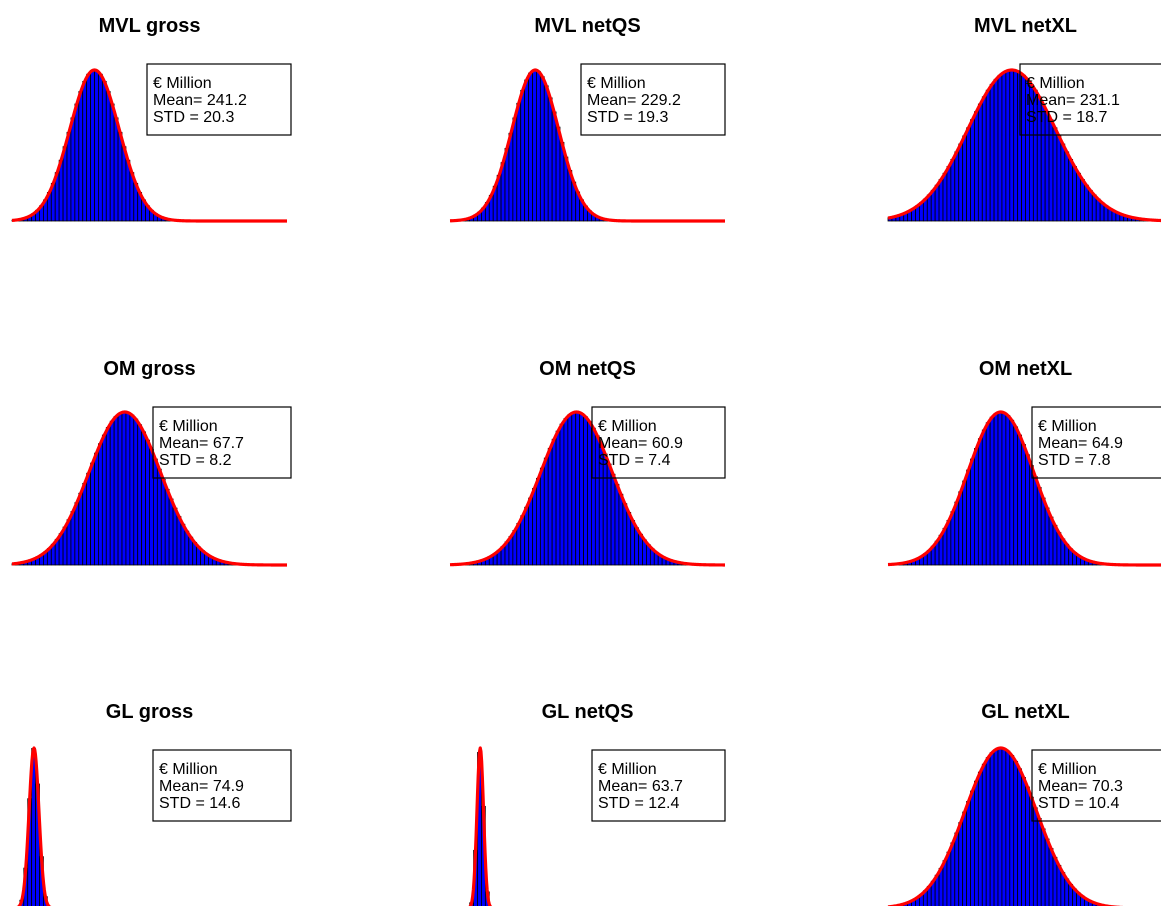 Image resolution: width=1161 pixels, height=906 pixels. I want to click on panel-title: OM gross, so click(149, 369).